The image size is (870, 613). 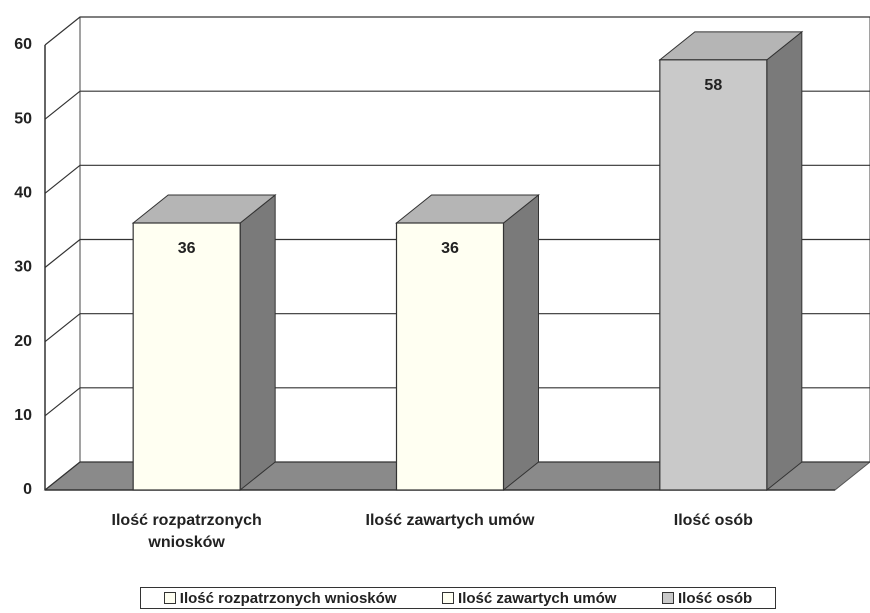 I want to click on legend-item: Ilość osób, so click(x=707, y=598).